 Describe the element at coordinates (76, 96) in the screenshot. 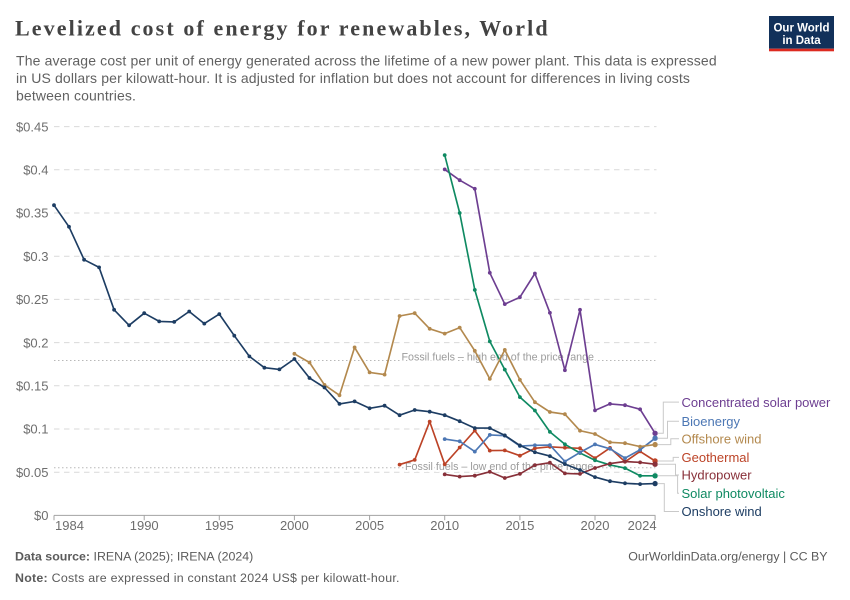

I see `svg-text: between countries.` at that location.